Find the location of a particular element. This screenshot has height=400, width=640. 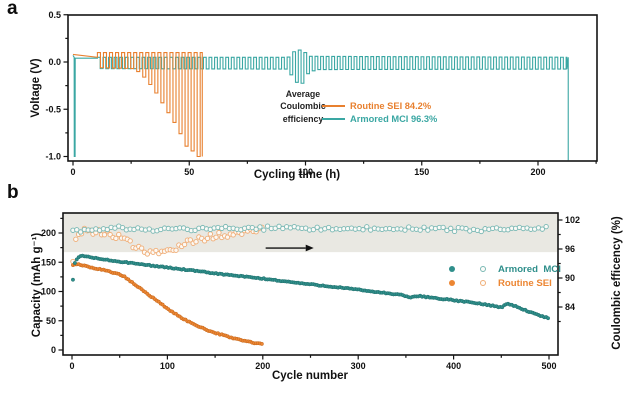

routine-sei-capacity-points is located at coordinates (167, 304).